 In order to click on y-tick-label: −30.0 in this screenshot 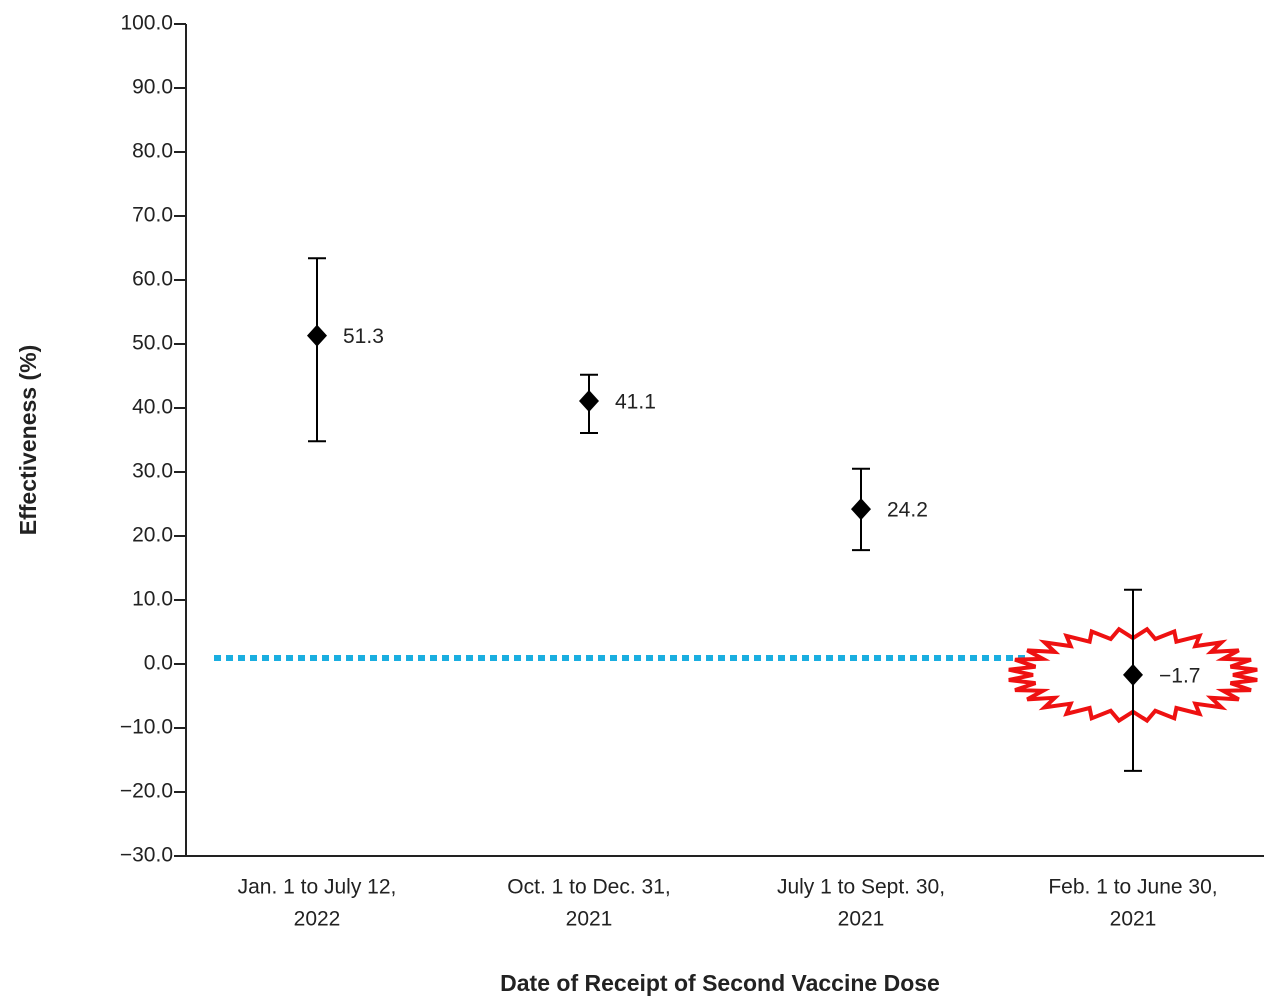, I will do `click(146, 855)`.